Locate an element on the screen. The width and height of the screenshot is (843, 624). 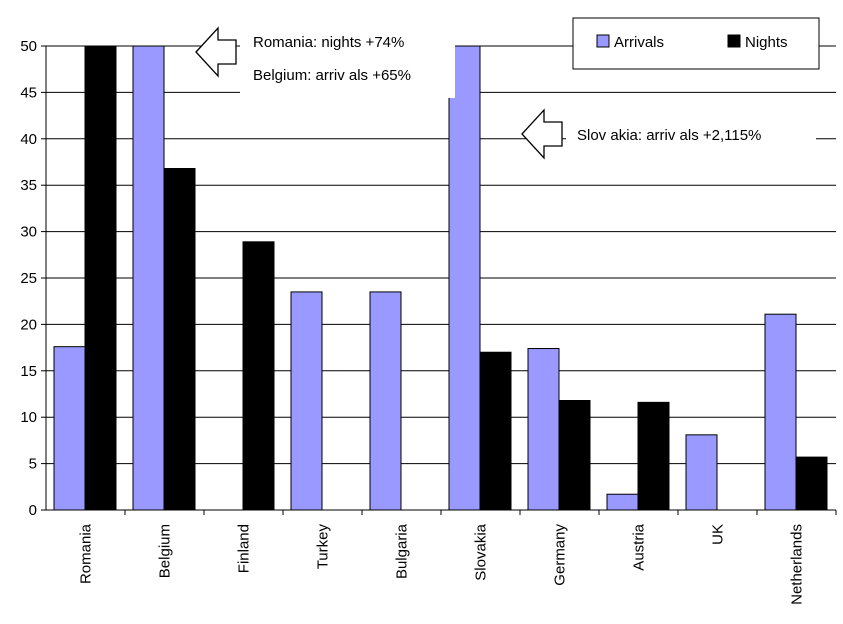
bar-nights-slovakia is located at coordinates (495, 431).